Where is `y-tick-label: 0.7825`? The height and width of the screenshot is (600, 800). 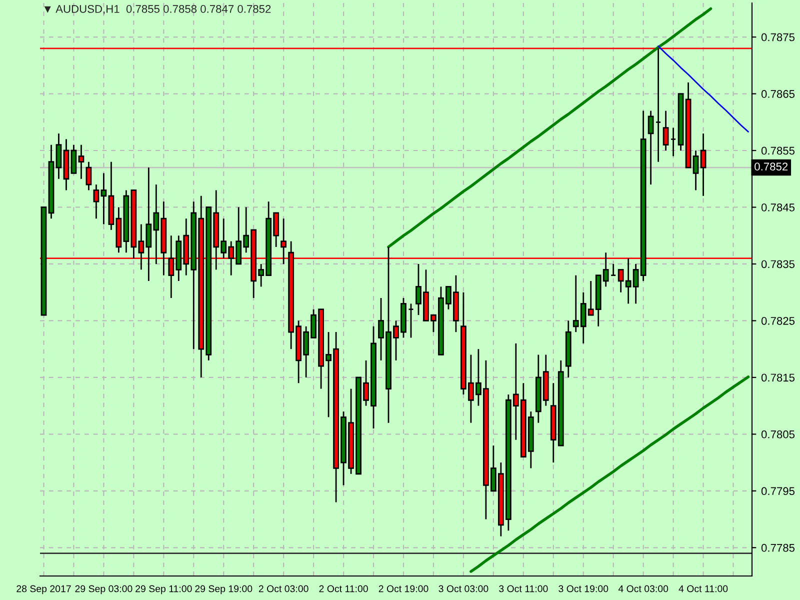 y-tick-label: 0.7825 is located at coordinates (778, 320).